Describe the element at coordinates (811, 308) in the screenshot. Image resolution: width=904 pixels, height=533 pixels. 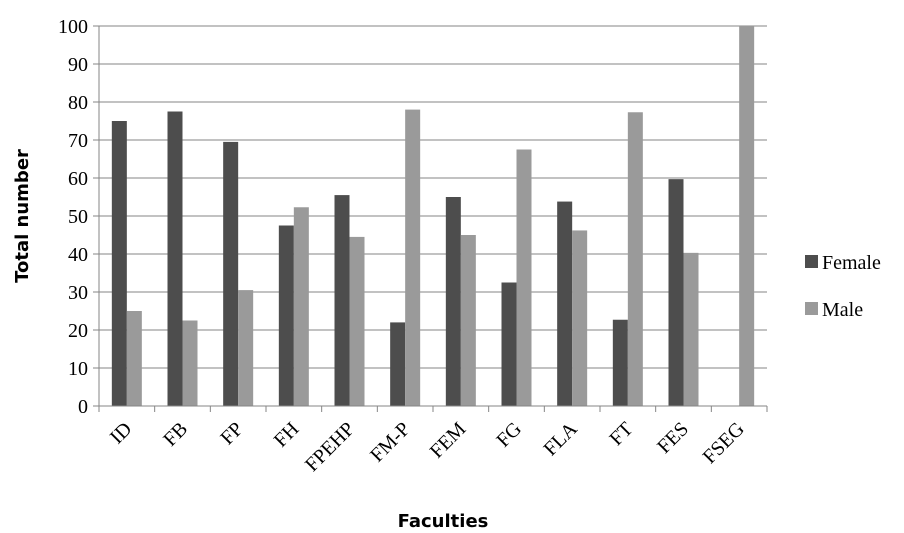
I see `legend-swatch-male` at that location.